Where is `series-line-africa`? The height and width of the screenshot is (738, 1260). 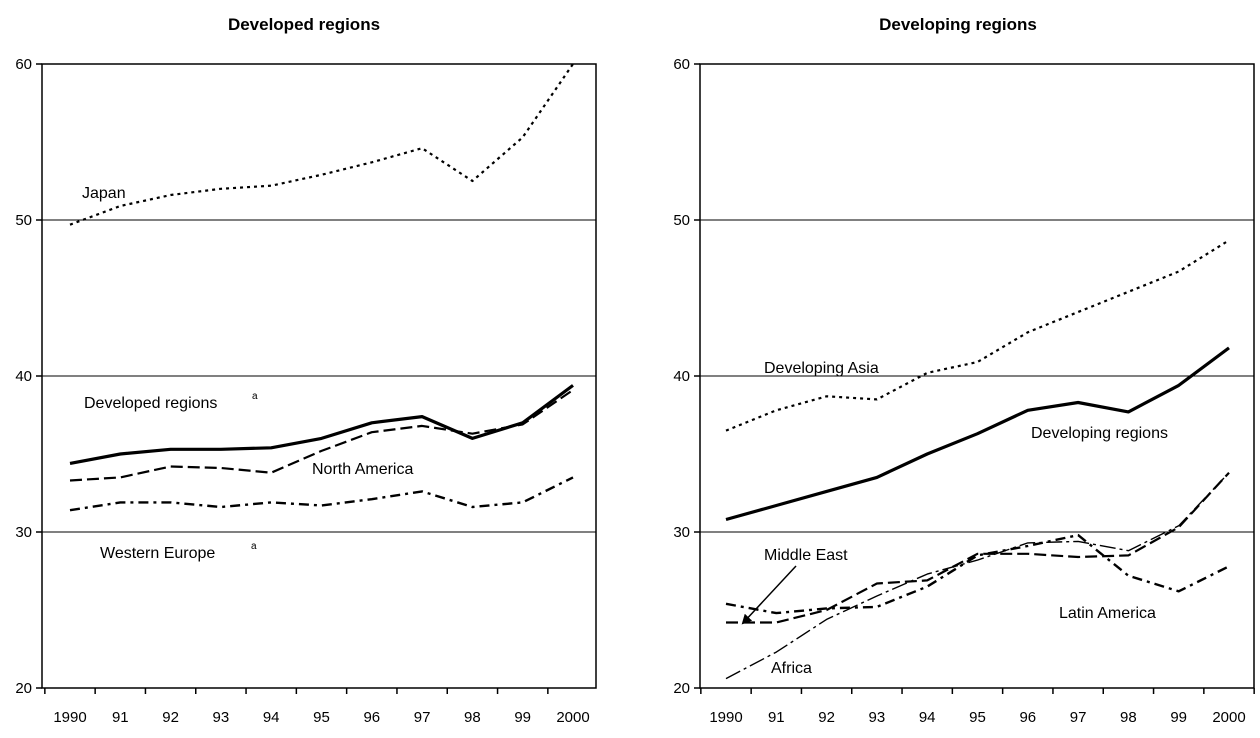
series-line-africa is located at coordinates (977, 576).